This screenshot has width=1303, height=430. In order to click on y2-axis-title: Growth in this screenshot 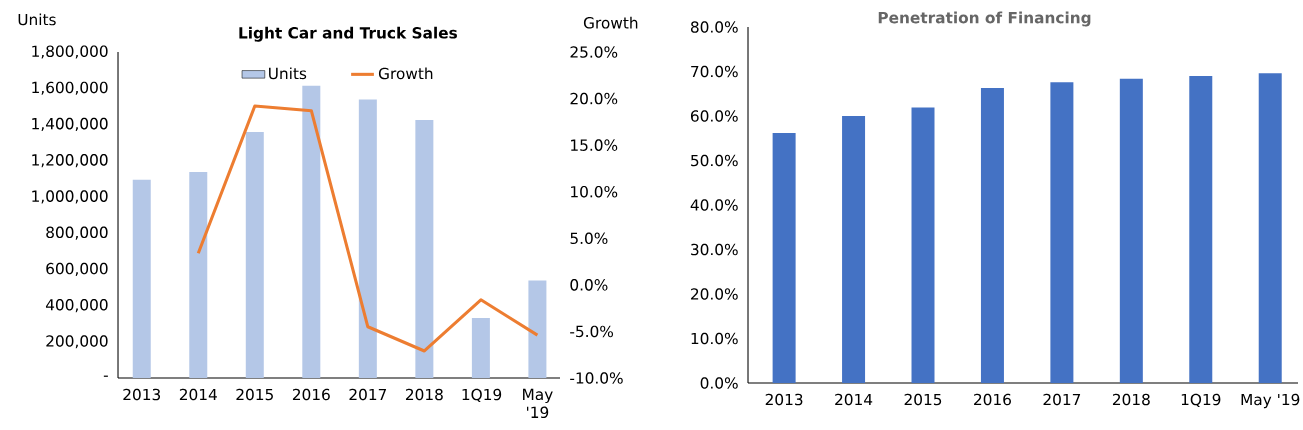, I will do `click(610, 22)`.